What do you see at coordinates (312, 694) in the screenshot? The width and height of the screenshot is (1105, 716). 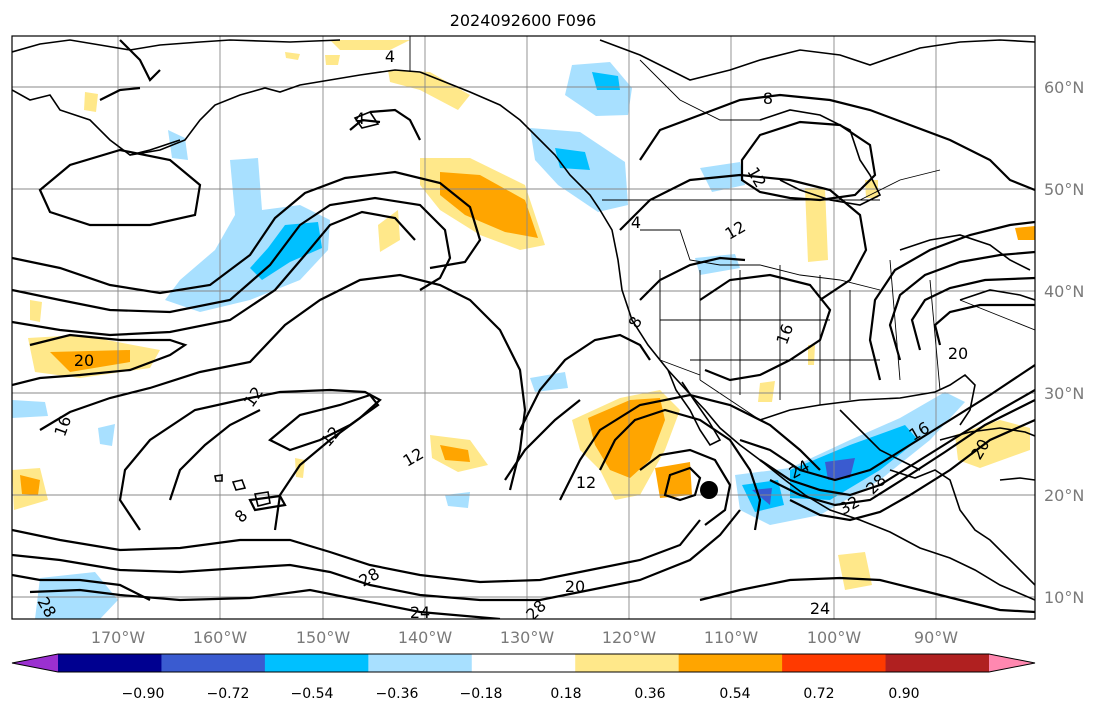 I see `colorbar-tick-label: −0.54` at bounding box center [312, 694].